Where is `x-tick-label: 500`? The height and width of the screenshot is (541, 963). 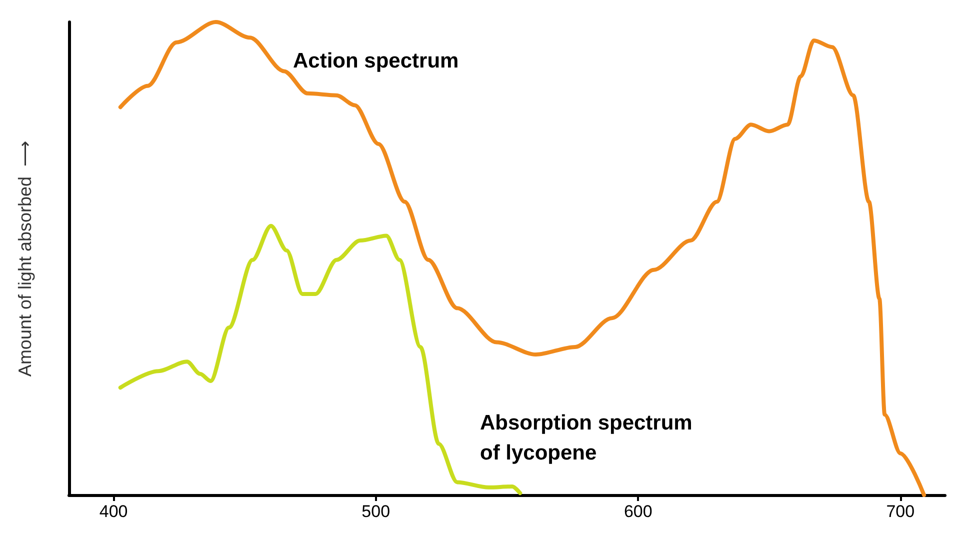
x-tick-label: 500 is located at coordinates (376, 511).